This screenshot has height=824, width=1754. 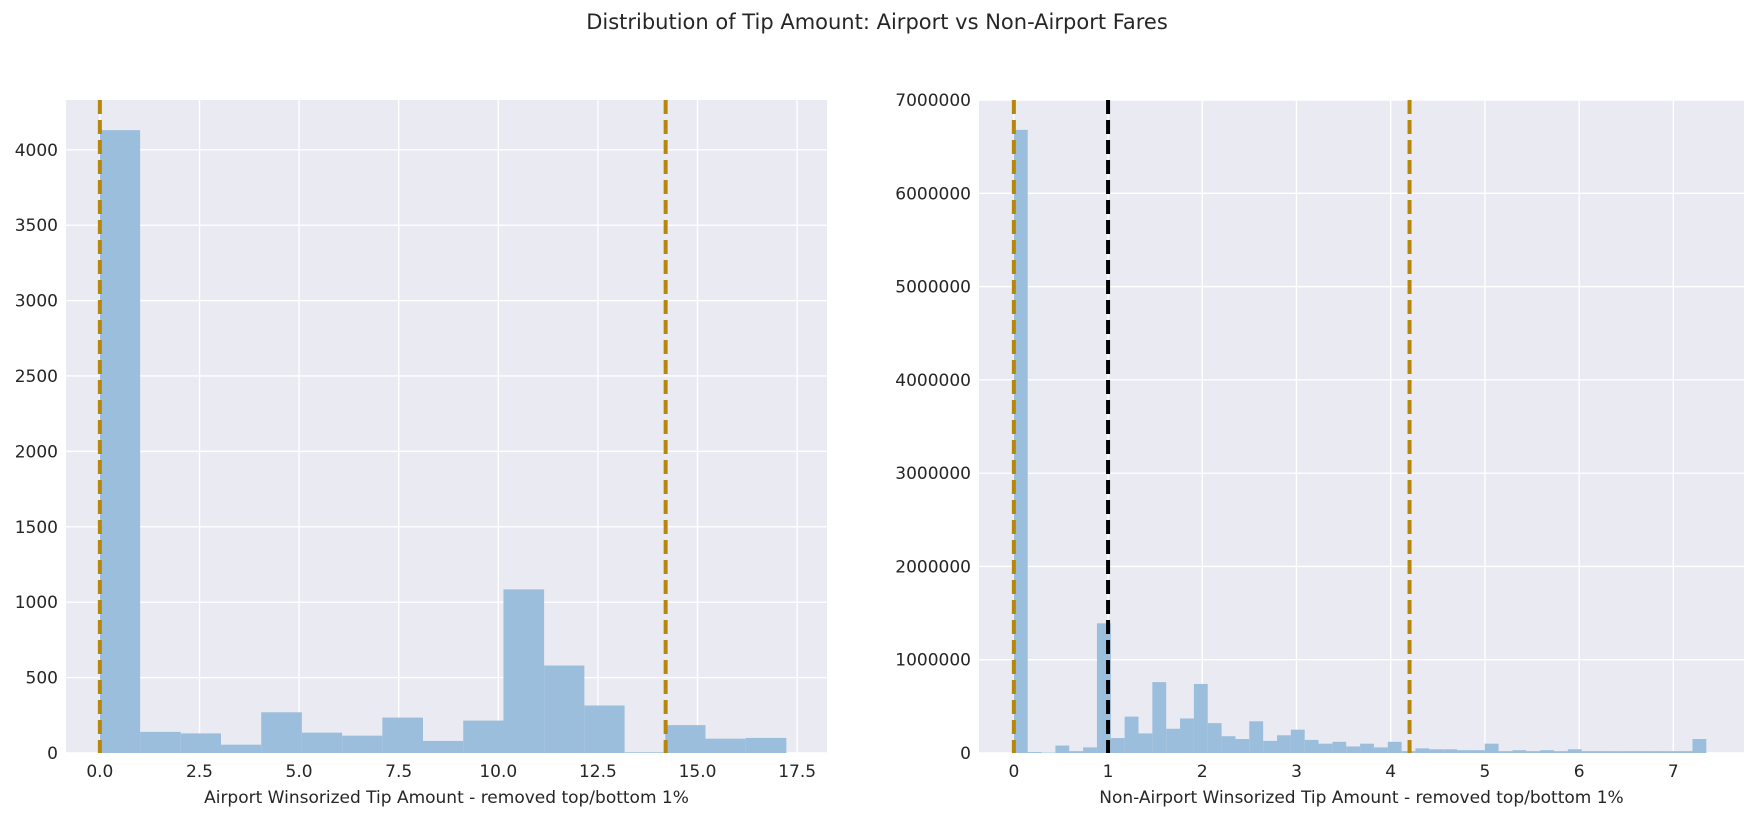 I want to click on y-tick-label: 1000, so click(x=36, y=603).